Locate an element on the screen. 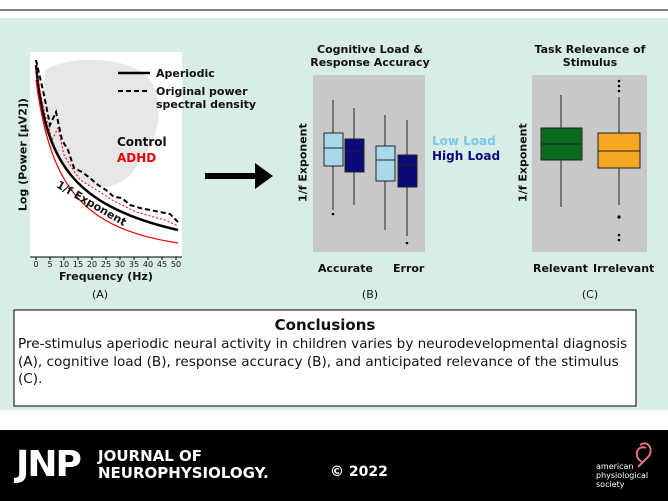 This screenshot has height=501, width=668. logo: JNP is located at coordinates (49, 464).